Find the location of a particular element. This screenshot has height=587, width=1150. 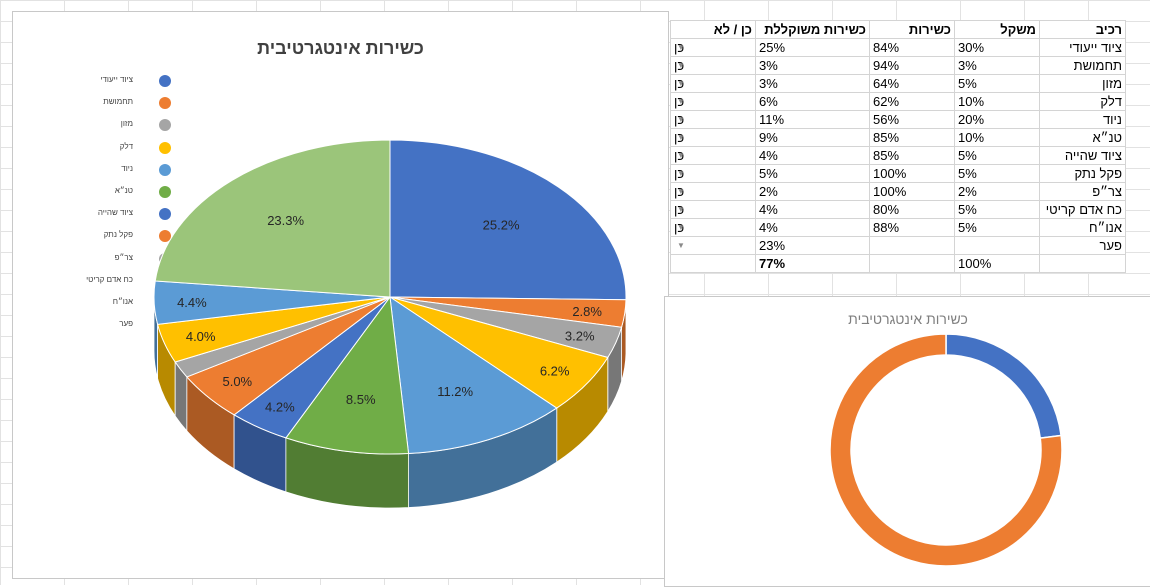

component-cell: מזון is located at coordinates (1083, 84).